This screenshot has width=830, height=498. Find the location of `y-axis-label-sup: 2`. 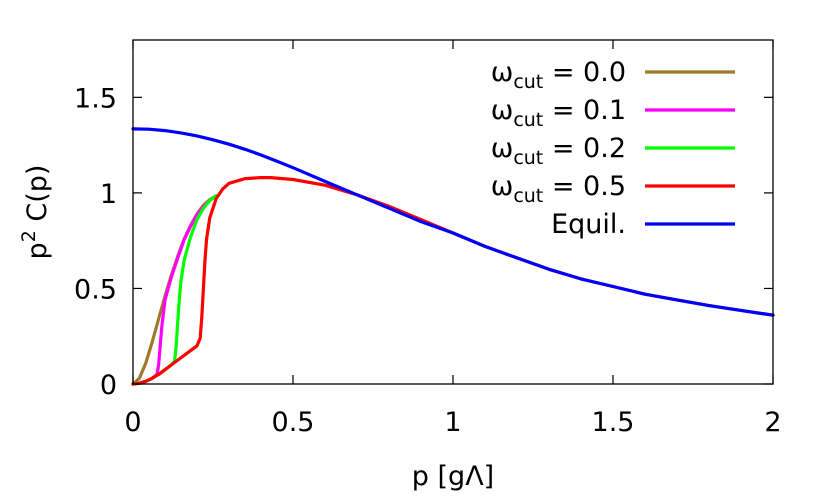

y-axis-label-sup: 2 is located at coordinates (29, 236).